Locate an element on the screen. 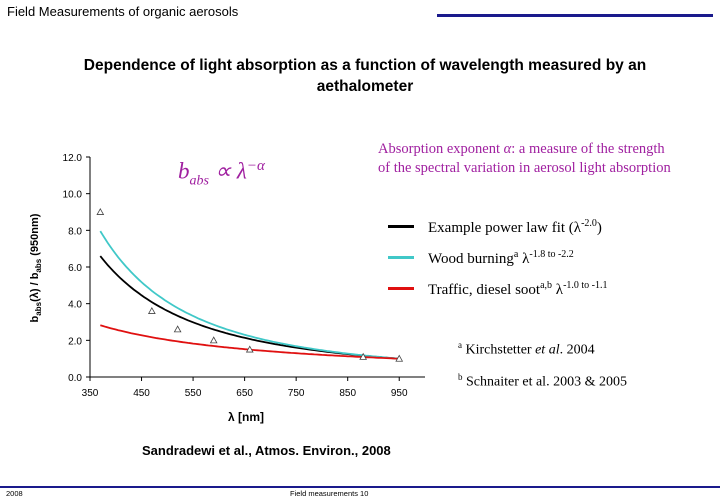  legend-swatch-black is located at coordinates (401, 227).